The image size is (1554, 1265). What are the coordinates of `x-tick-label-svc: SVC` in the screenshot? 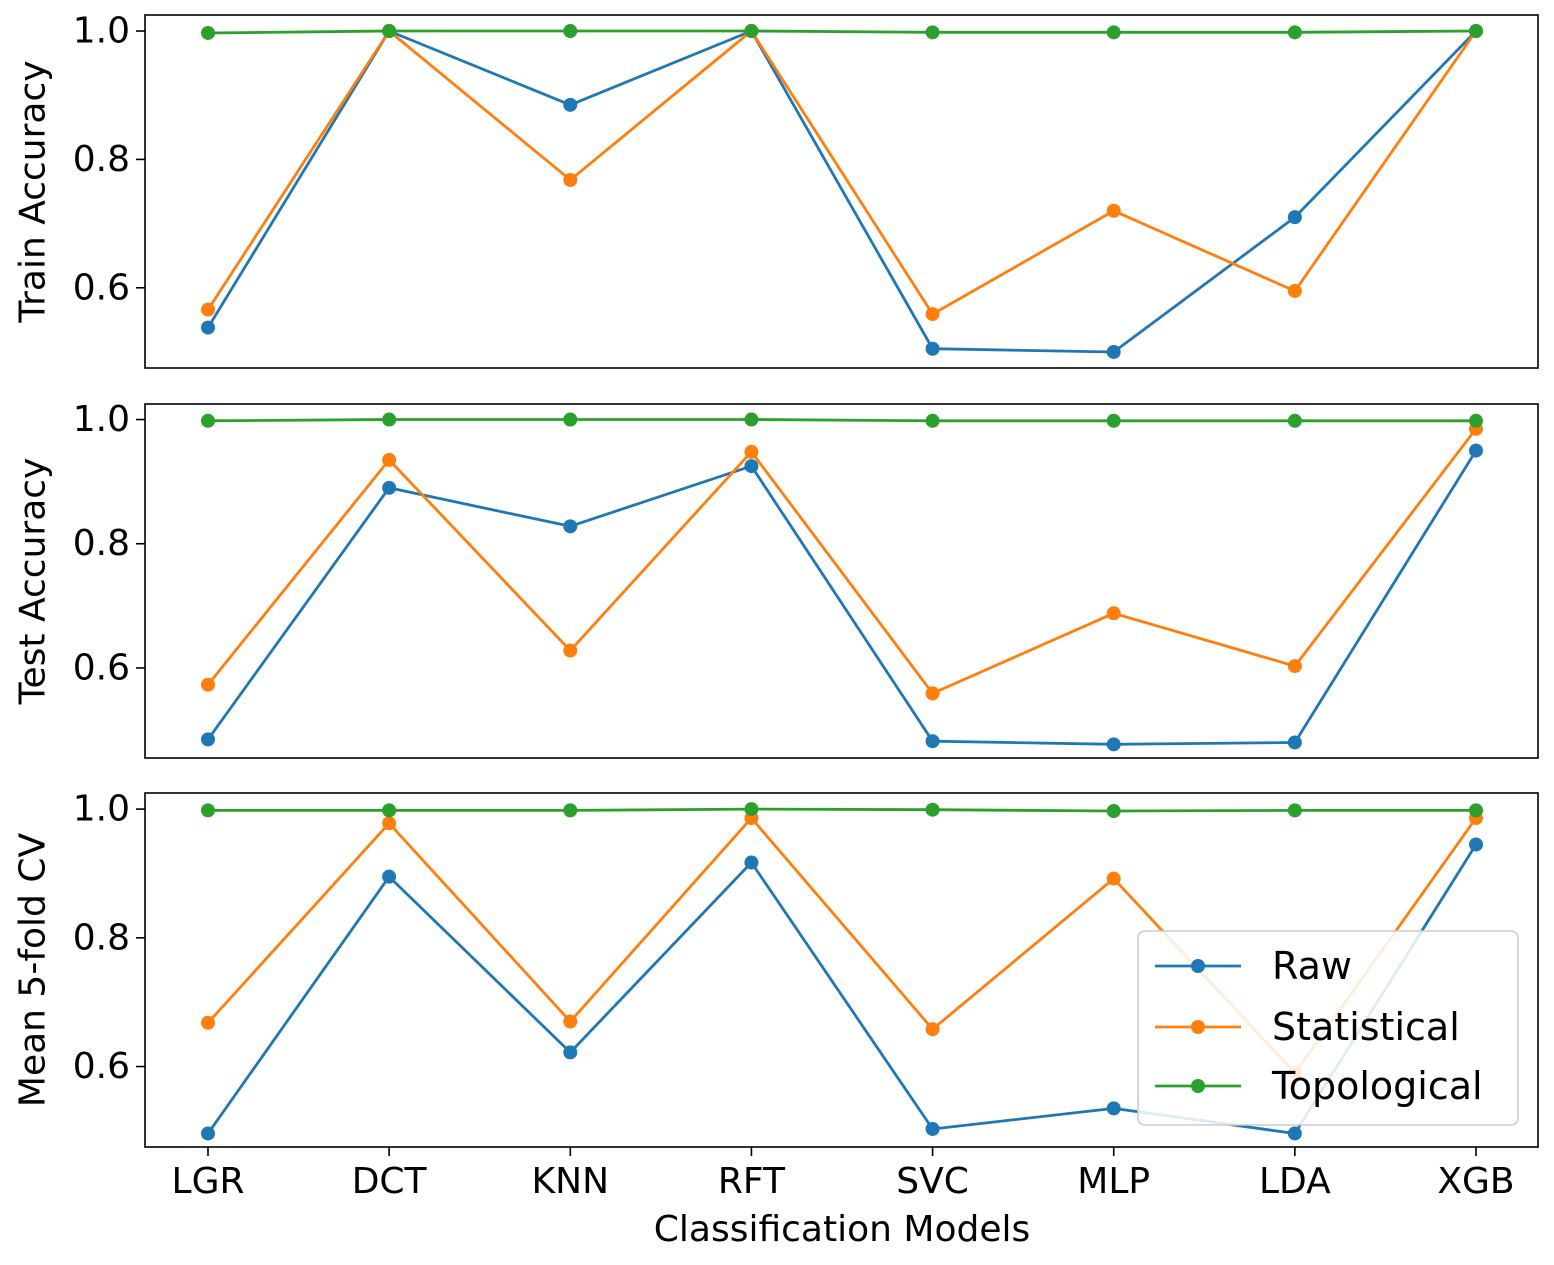 It's located at (932, 1181).